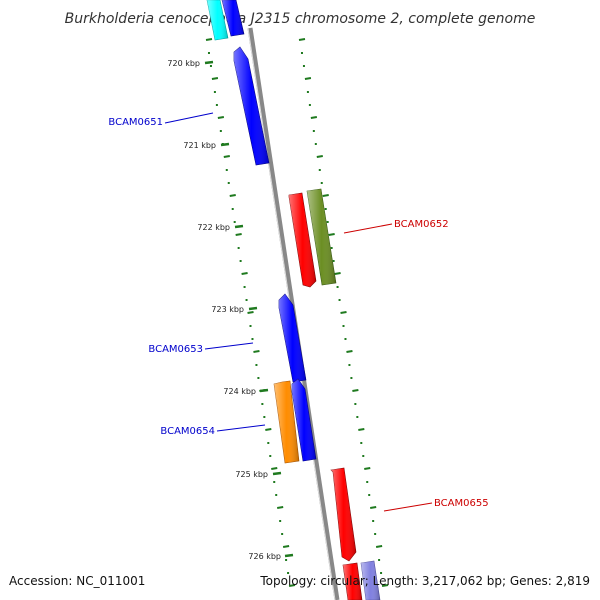  I want to click on label-bcam0654: BCAM0654, so click(213, 430).